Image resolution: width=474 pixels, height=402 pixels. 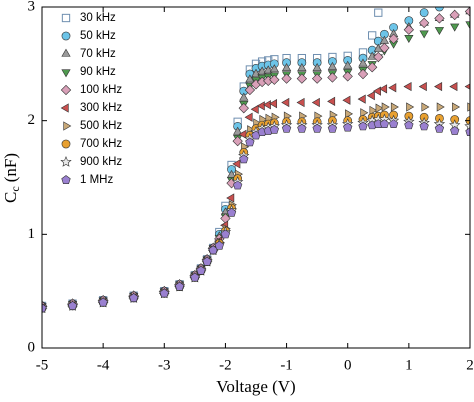 What do you see at coordinates (32, 7) in the screenshot?
I see `y-tick-label: 3` at bounding box center [32, 7].